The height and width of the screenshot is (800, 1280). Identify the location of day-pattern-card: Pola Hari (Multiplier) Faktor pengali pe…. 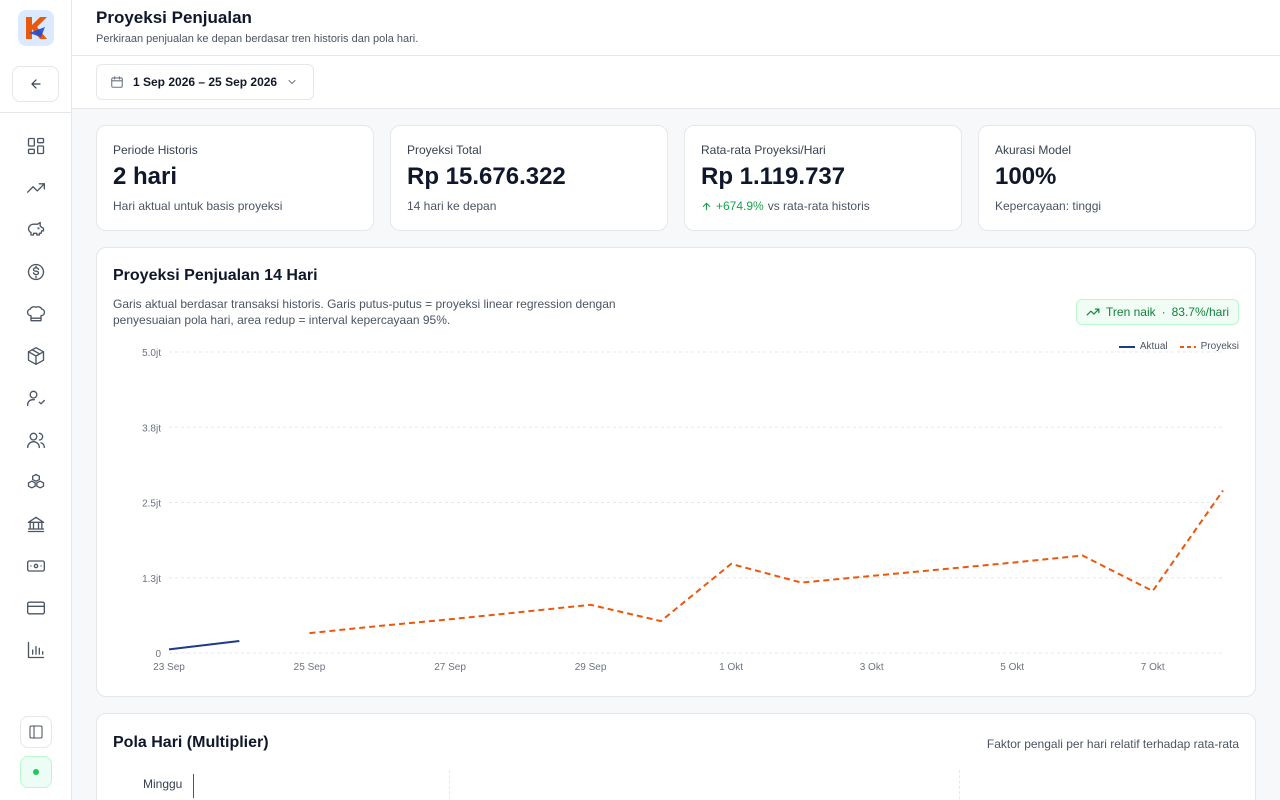
(676, 756).